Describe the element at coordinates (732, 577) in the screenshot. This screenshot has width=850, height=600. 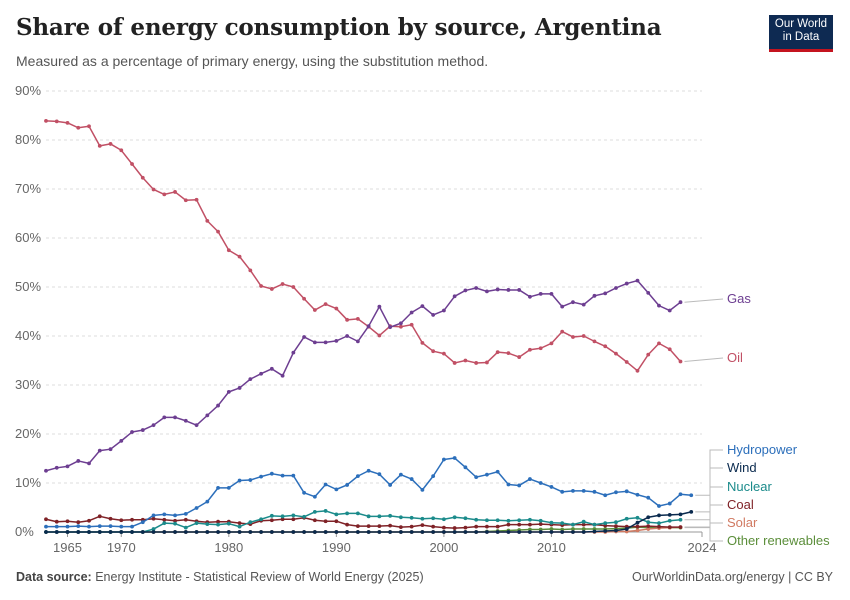
I see `site-license-link: OurWorldinData.org/energy | CC BY` at that location.